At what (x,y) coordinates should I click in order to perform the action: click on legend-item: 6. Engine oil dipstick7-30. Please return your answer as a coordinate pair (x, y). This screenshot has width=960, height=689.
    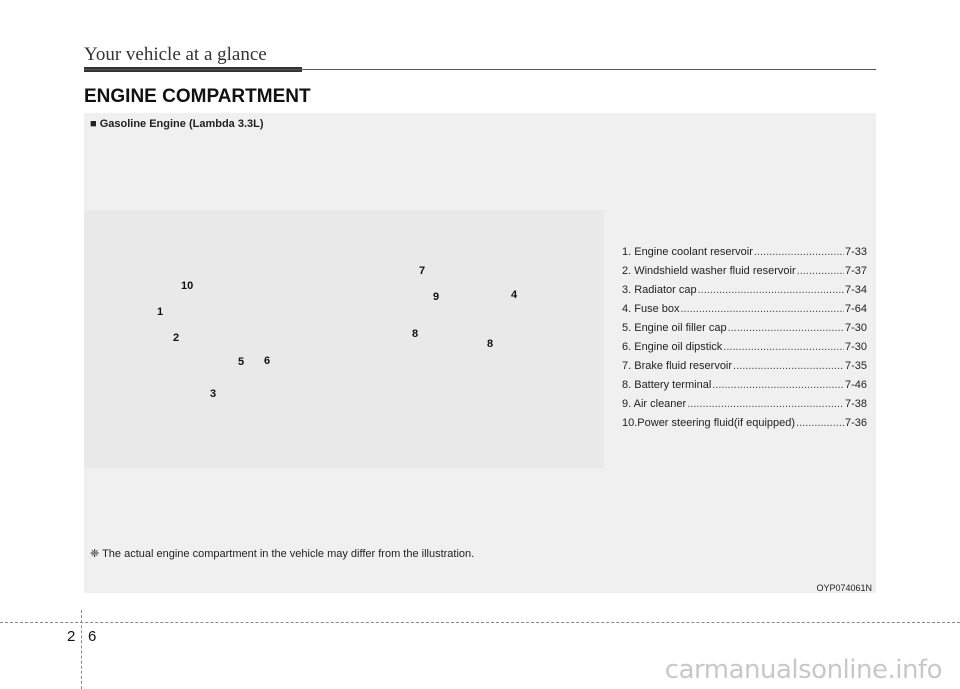
    Looking at the image, I should click on (744, 347).